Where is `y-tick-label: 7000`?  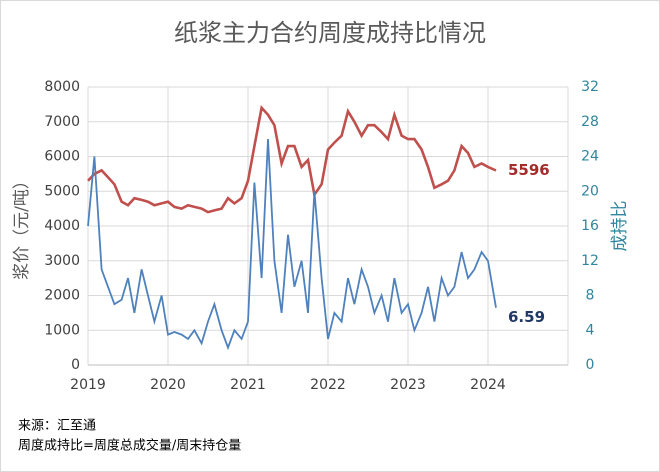
y-tick-label: 7000 is located at coordinates (62, 122).